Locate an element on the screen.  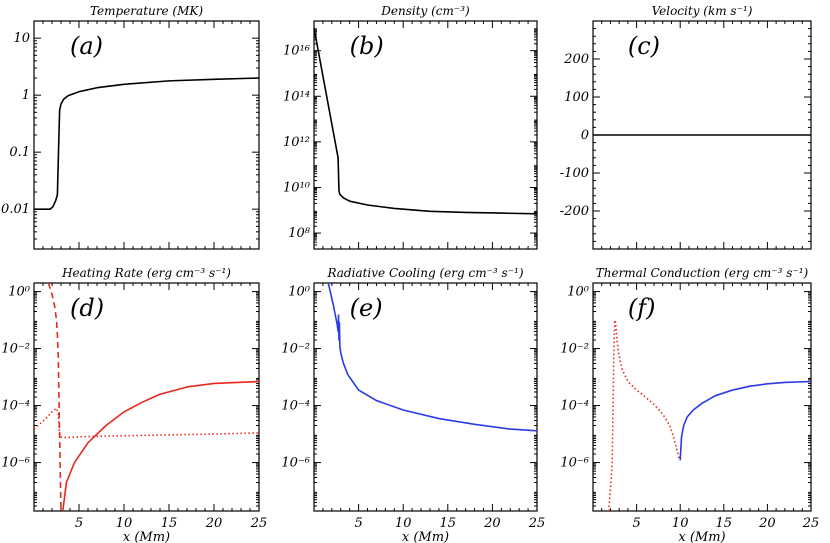
panel-b-series-density is located at coordinates (425, 121).